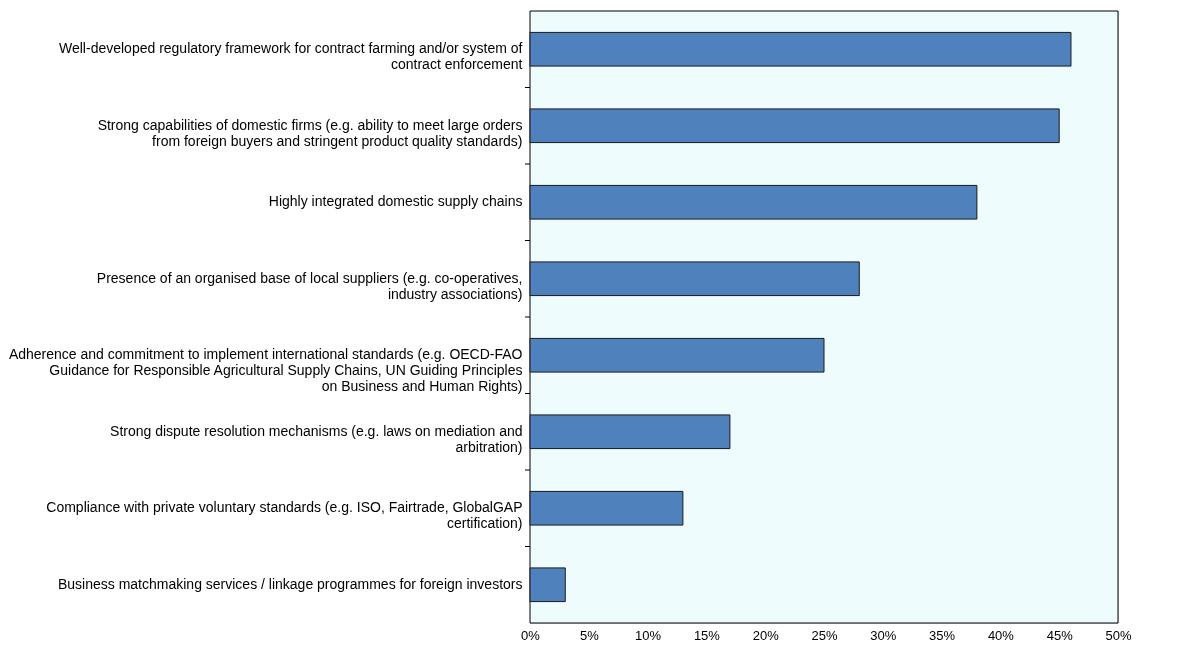  What do you see at coordinates (589, 635) in the screenshot?
I see `x-tick-label: 5%` at bounding box center [589, 635].